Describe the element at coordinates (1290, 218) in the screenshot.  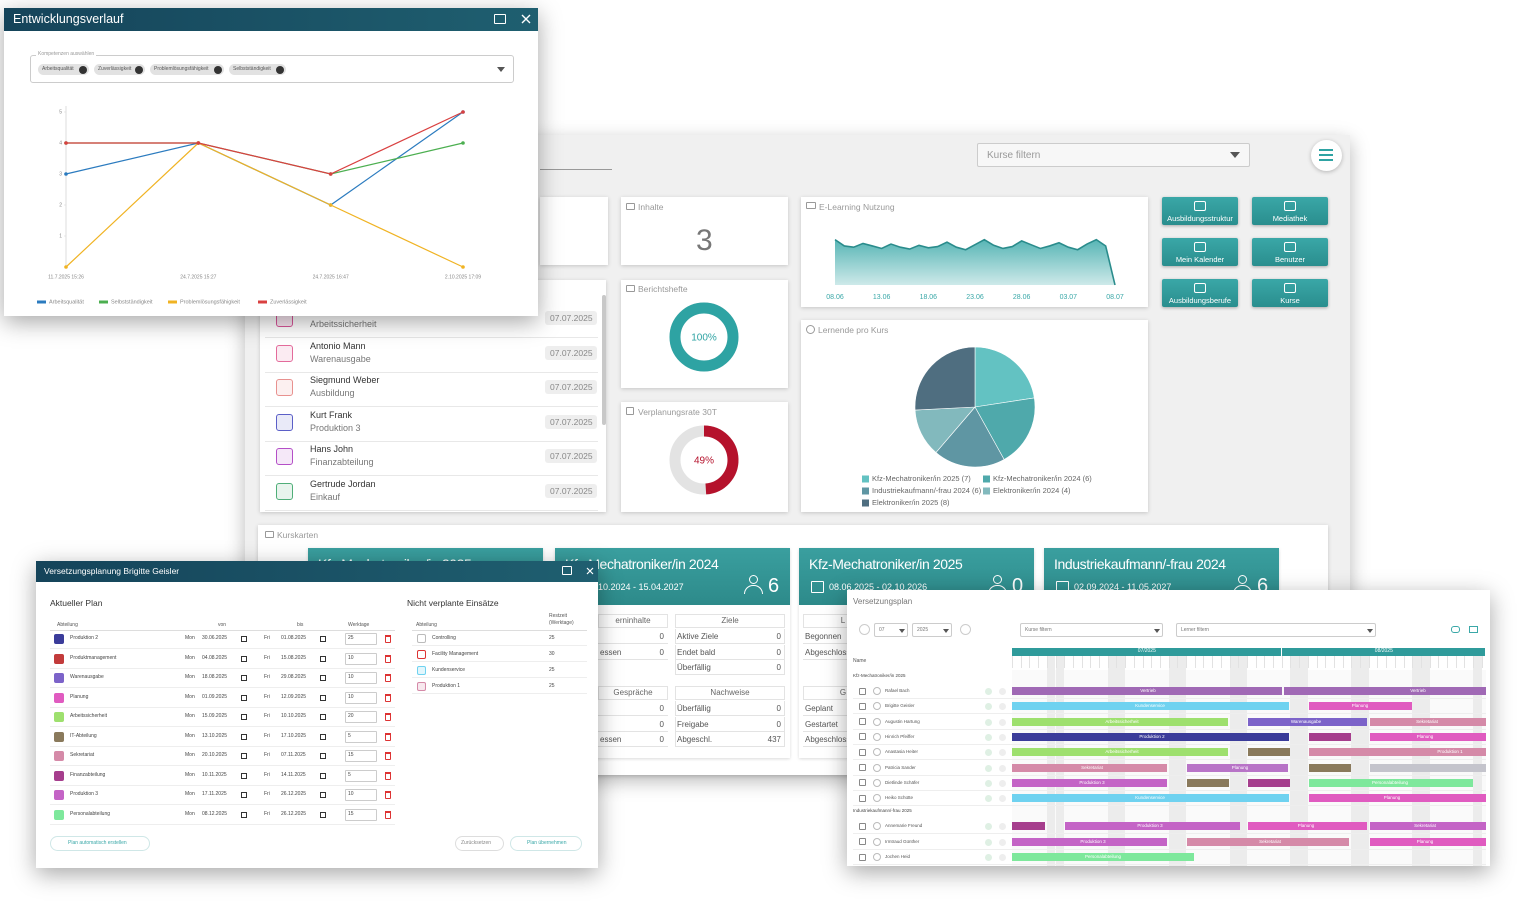
I see `button-label: Mediathek` at that location.